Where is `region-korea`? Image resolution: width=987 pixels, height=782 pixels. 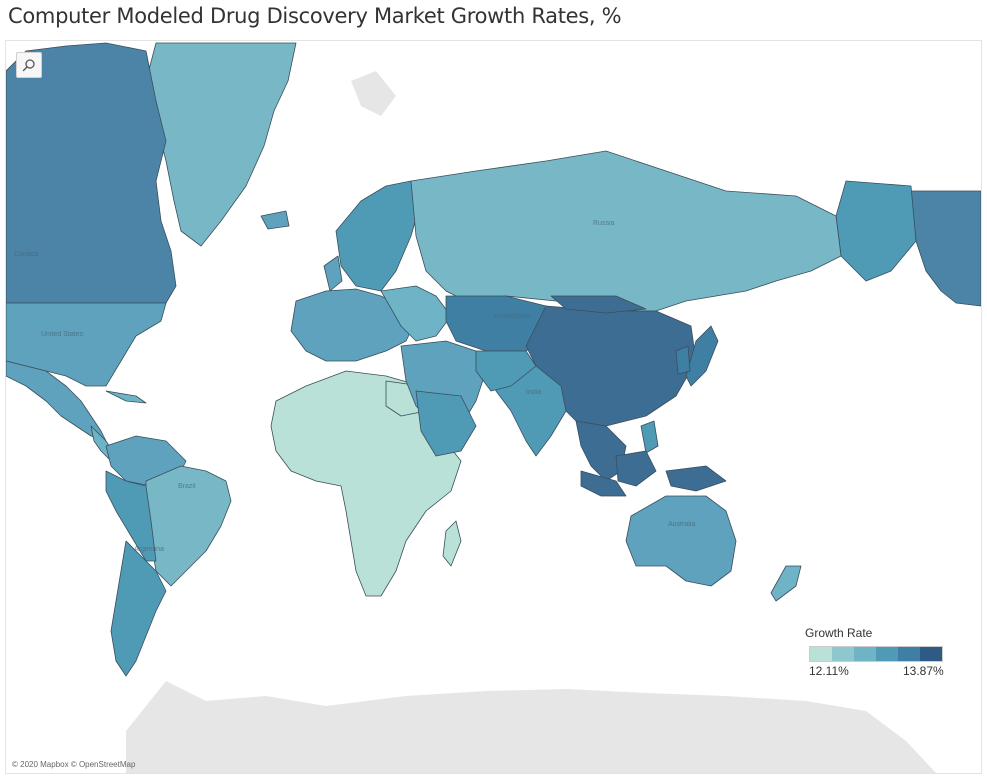 region-korea is located at coordinates (683, 360).